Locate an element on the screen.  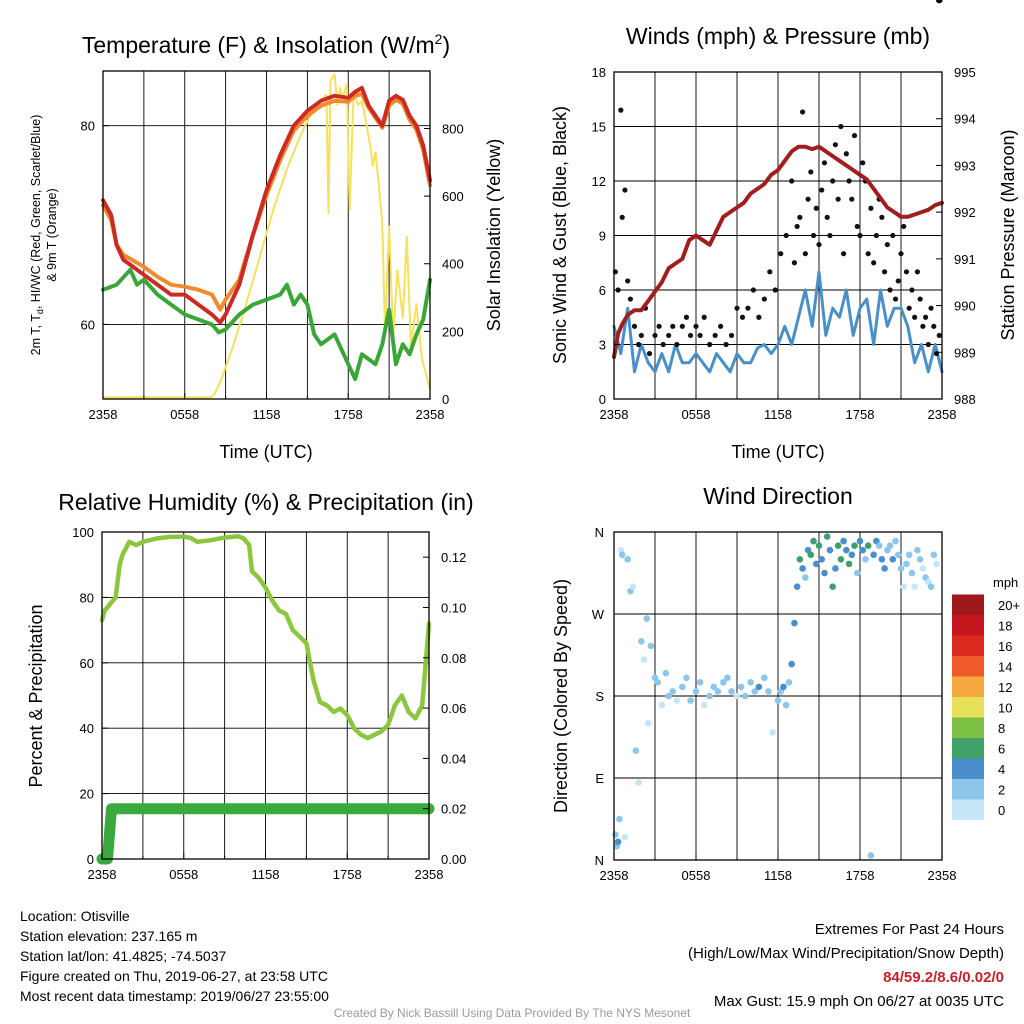
y-tick-label: N is located at coordinates (599, 860).